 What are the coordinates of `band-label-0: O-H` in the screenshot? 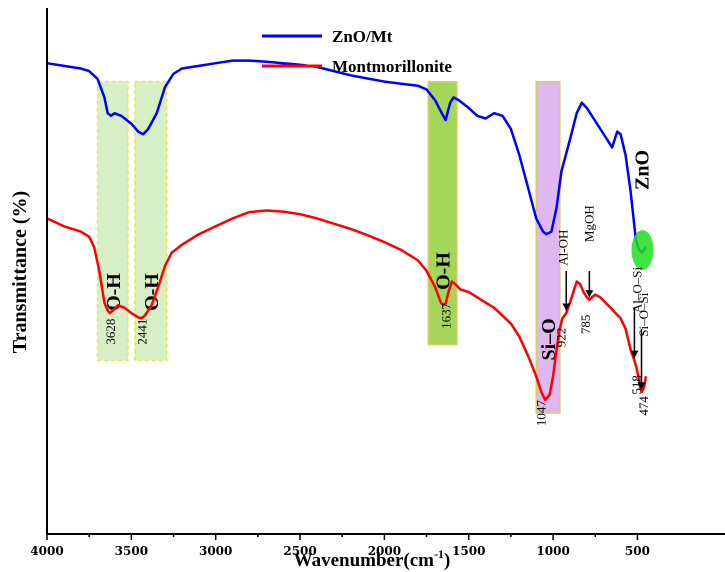 It's located at (114, 292).